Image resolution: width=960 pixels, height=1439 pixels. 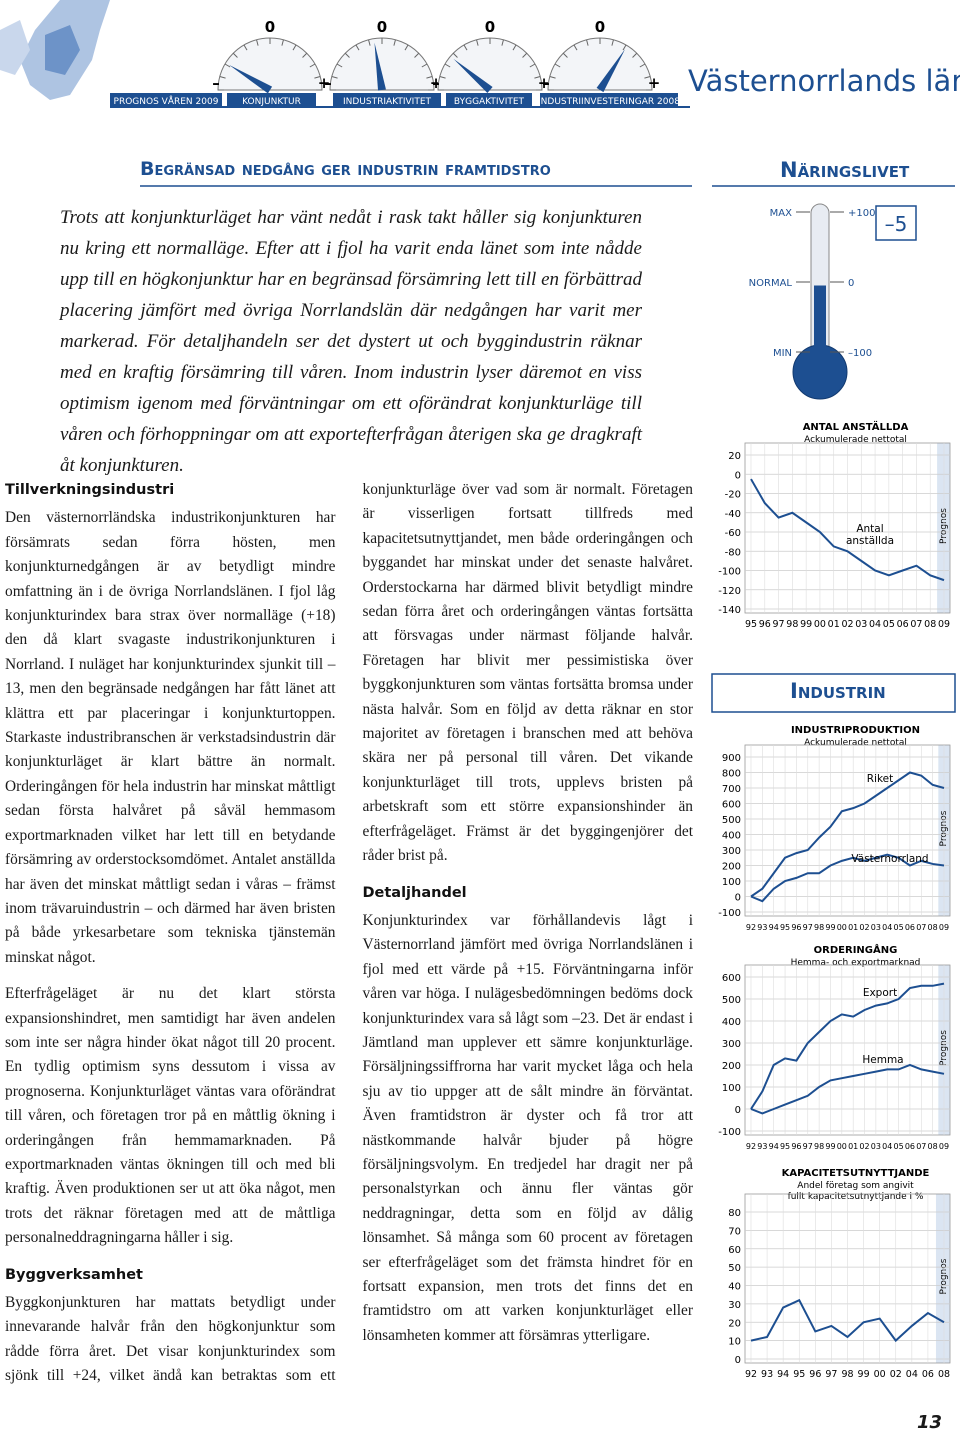 I want to click on series-label: Antal anställda, so click(x=870, y=535).